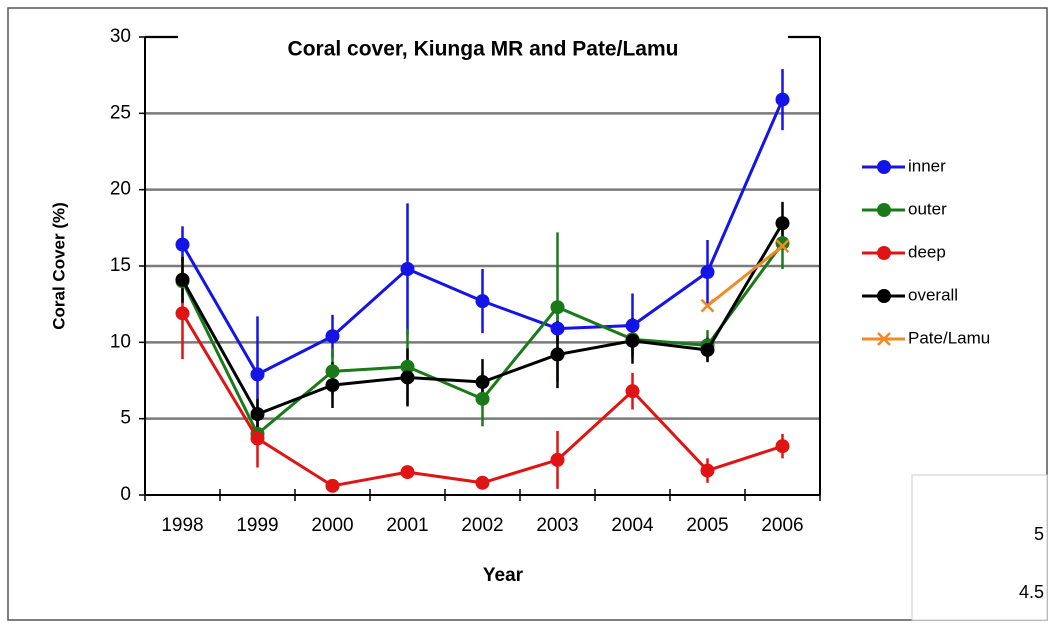  Describe the element at coordinates (949, 337) in the screenshot. I see `legend-label: Pate/Lamu` at that location.